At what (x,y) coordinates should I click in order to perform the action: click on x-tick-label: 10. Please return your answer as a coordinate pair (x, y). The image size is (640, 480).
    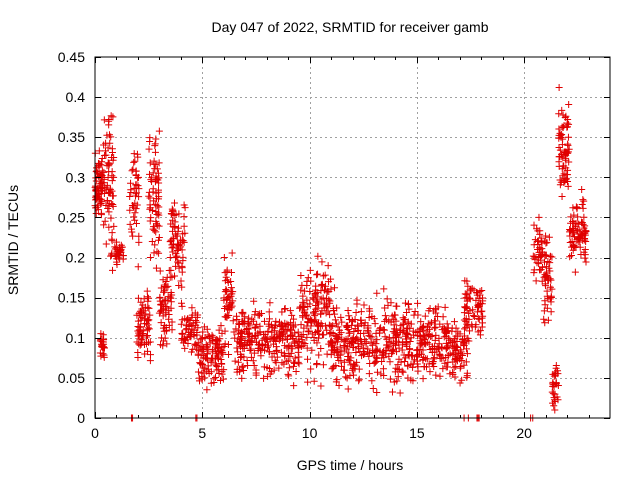
    Looking at the image, I should click on (310, 433).